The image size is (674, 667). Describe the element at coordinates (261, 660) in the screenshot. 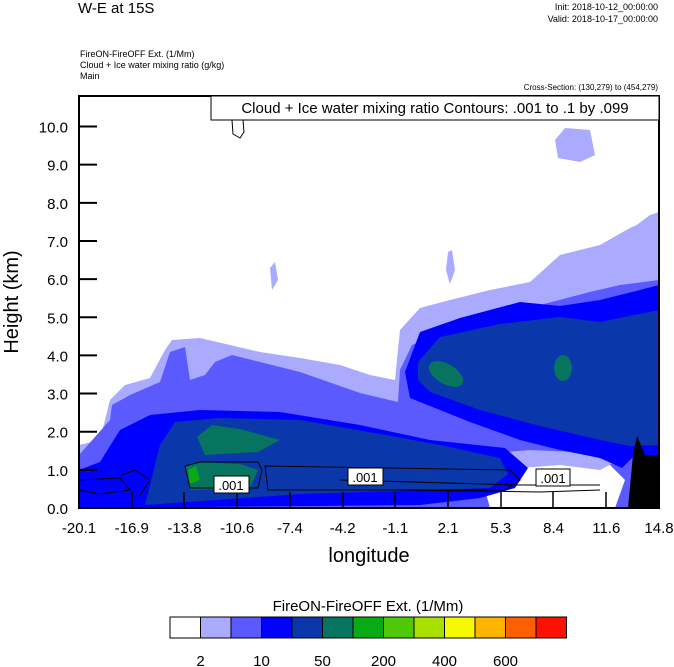

I see `colorbar-label: 10` at that location.